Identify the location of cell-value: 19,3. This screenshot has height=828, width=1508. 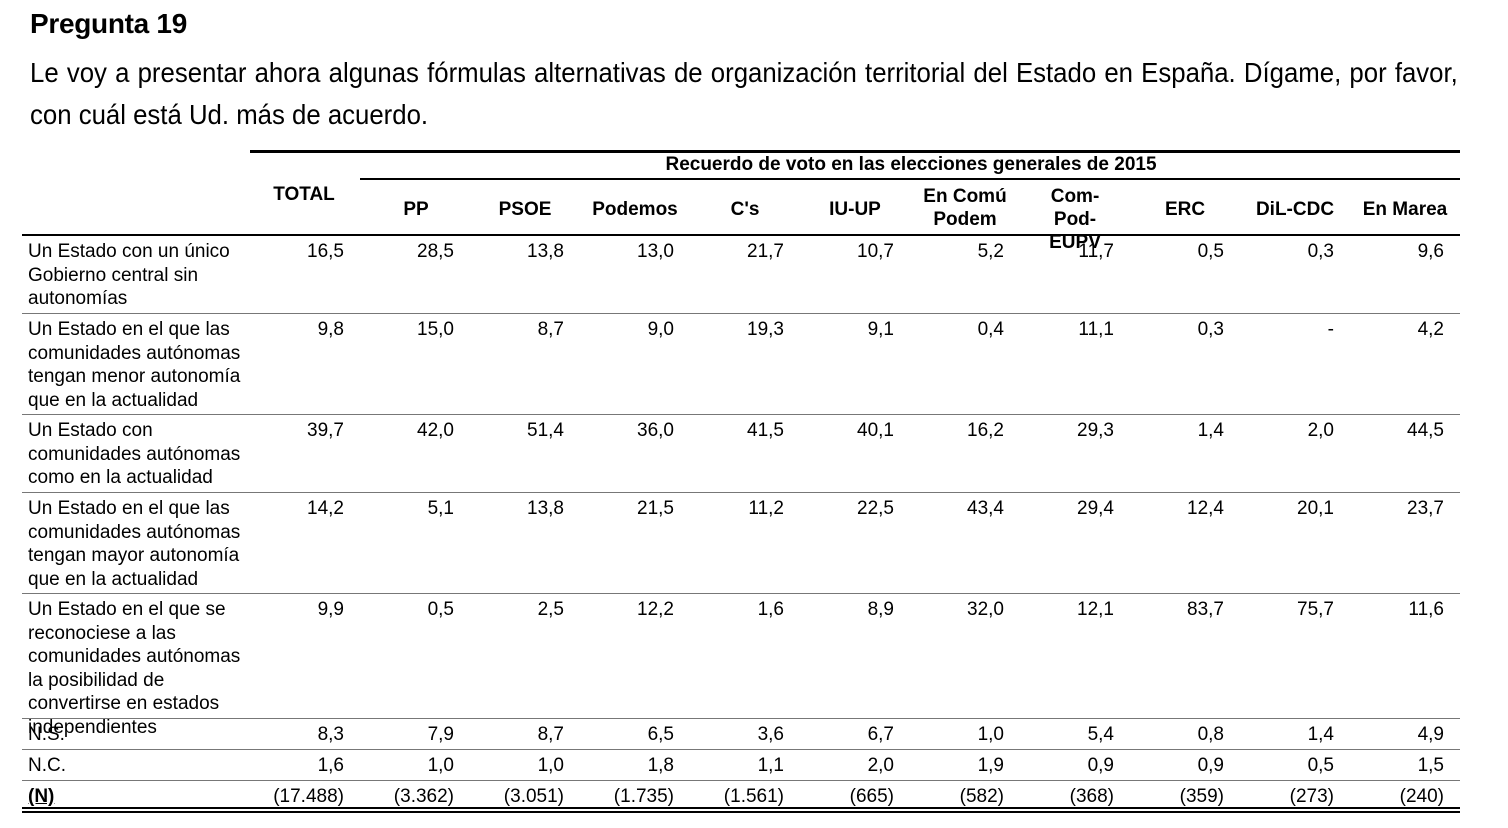
(765, 329).